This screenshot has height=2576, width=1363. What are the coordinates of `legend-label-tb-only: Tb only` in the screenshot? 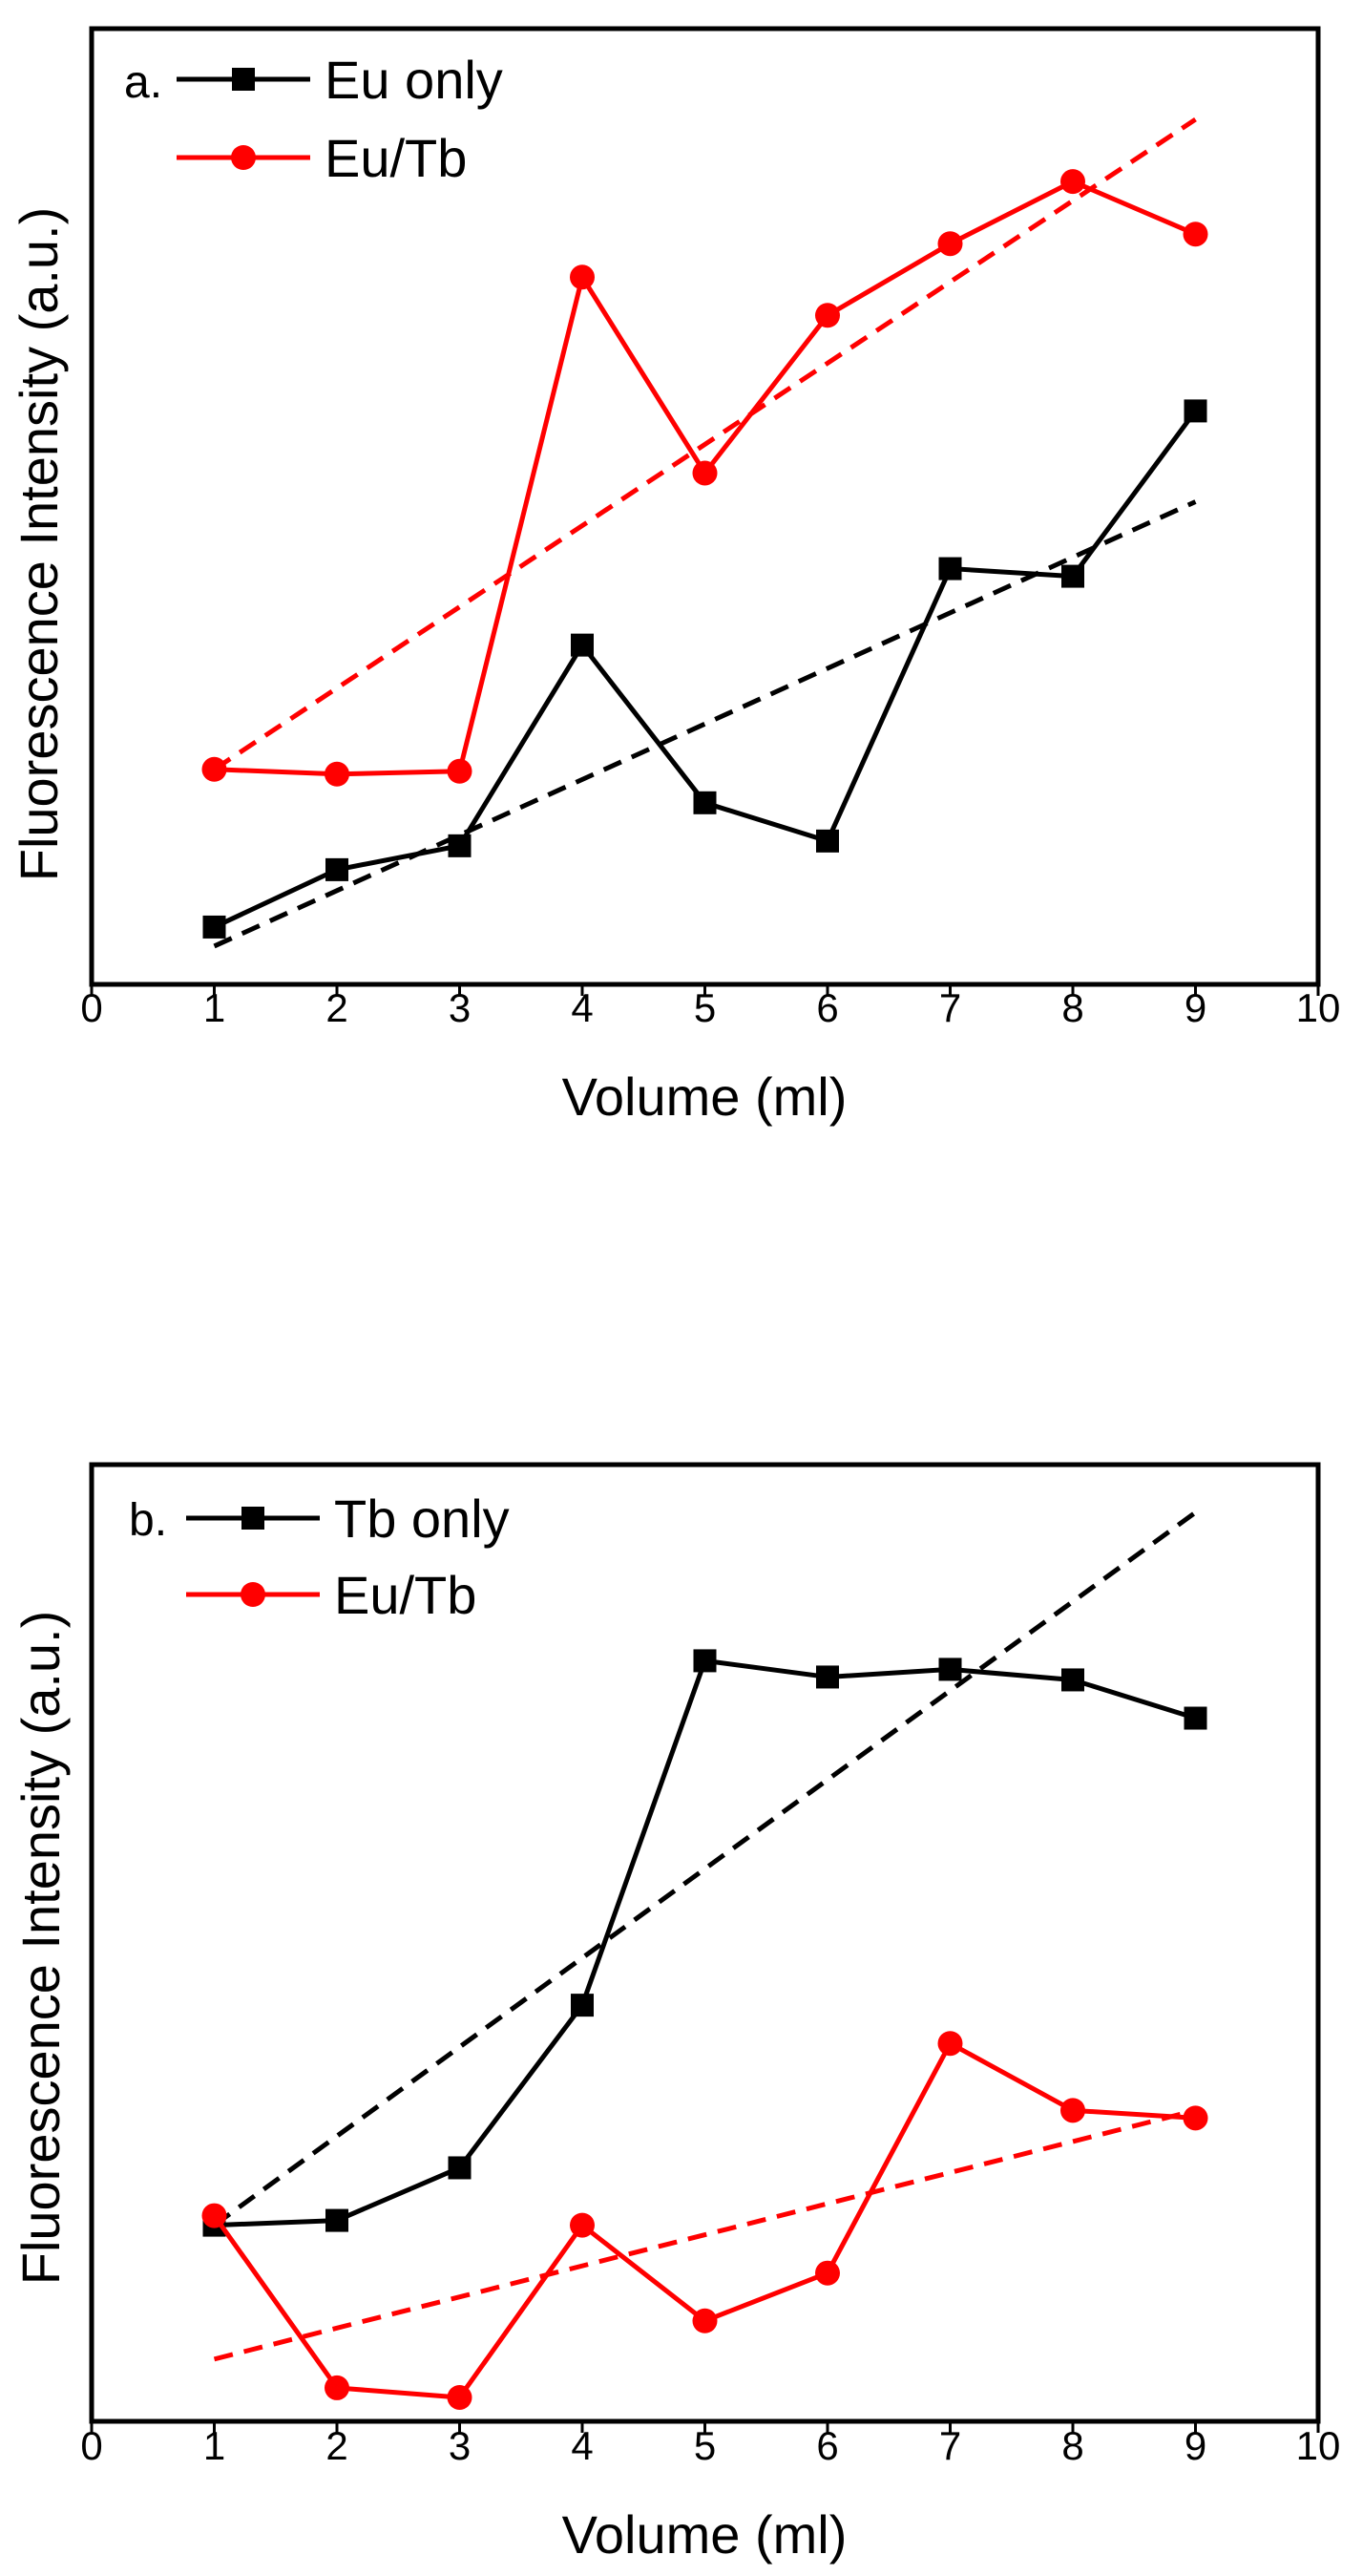 It's located at (422, 1519).